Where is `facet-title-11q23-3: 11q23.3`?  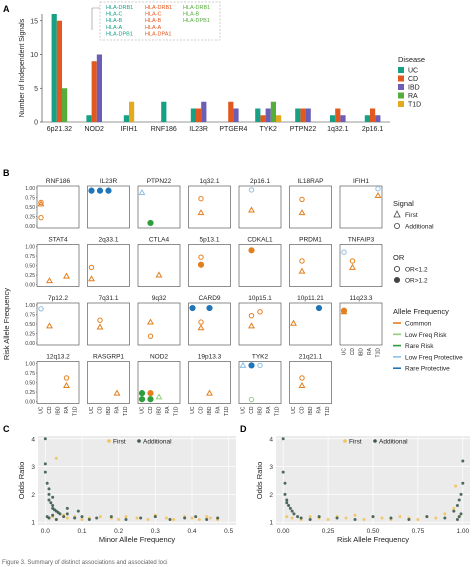
facet-title-11q23-3: 11q23.3 is located at coordinates (360, 298).